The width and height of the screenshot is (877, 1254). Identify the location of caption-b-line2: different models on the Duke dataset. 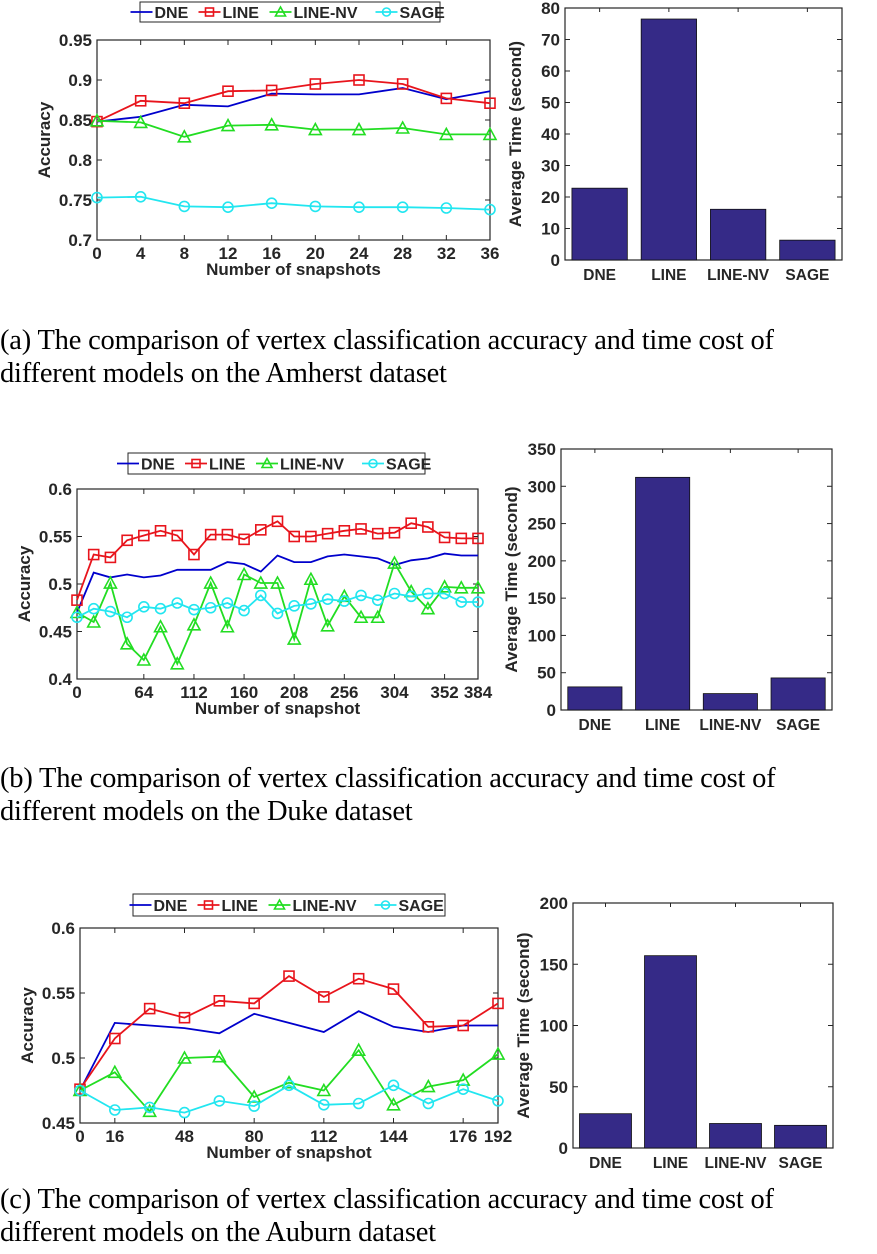
(206, 811).